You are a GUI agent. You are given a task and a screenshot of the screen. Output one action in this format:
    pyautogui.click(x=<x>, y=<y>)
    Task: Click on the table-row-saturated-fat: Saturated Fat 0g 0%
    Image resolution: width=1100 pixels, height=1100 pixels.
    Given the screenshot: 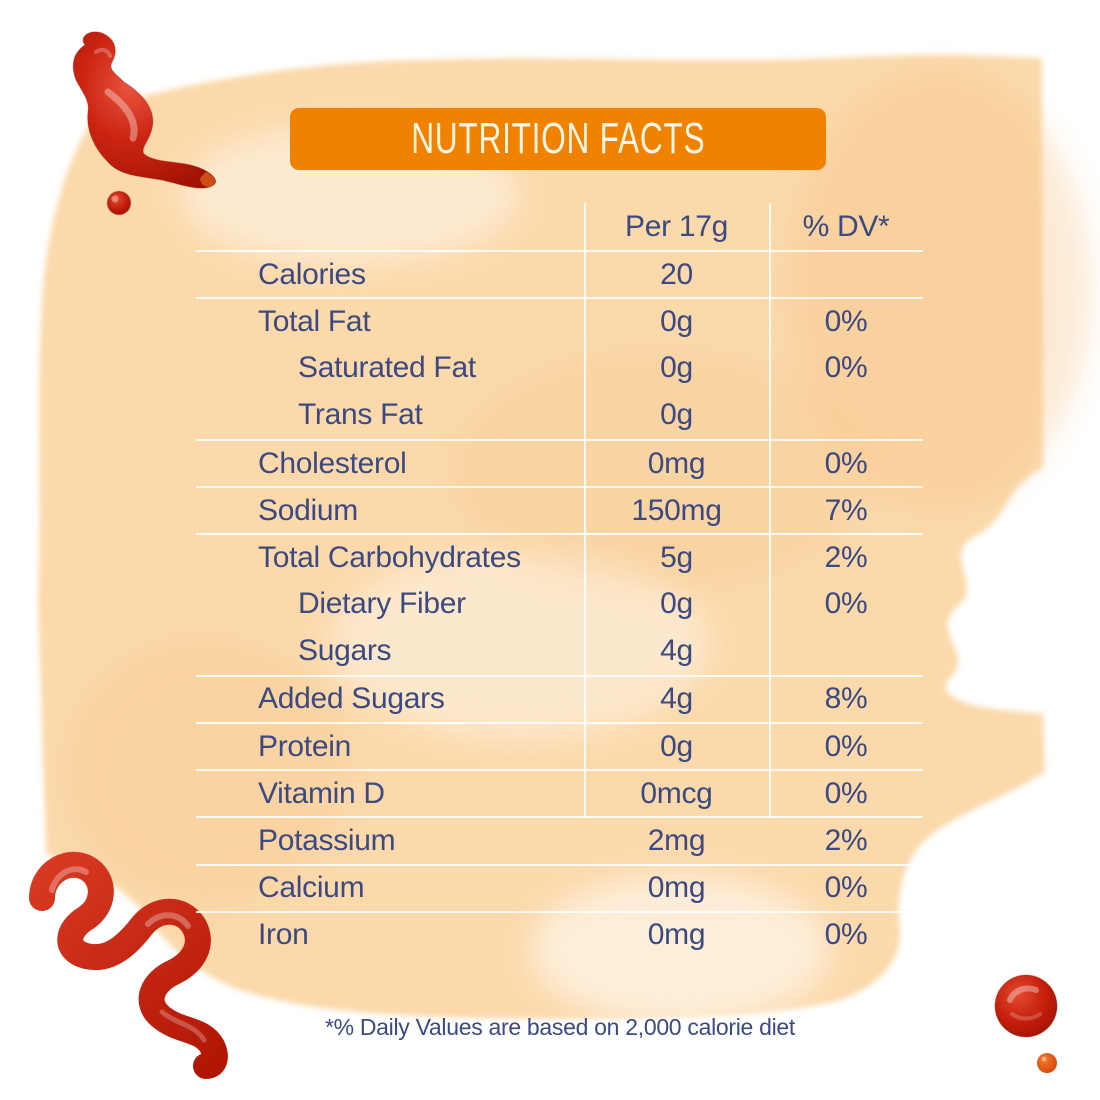 What is the action you would take?
    pyautogui.click(x=559, y=368)
    